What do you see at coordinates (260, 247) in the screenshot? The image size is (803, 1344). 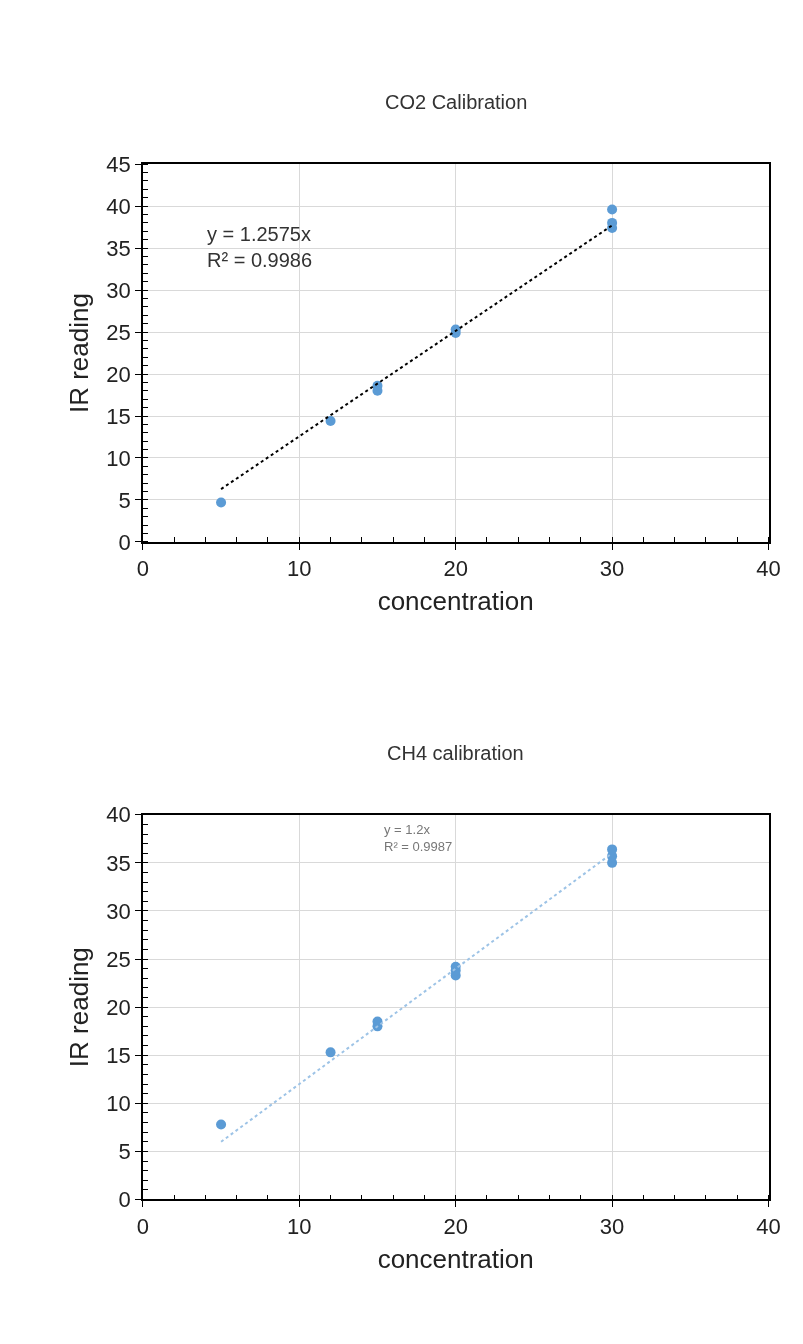 I see `annotation: y = 1.2575x R² = 0.9986` at bounding box center [260, 247].